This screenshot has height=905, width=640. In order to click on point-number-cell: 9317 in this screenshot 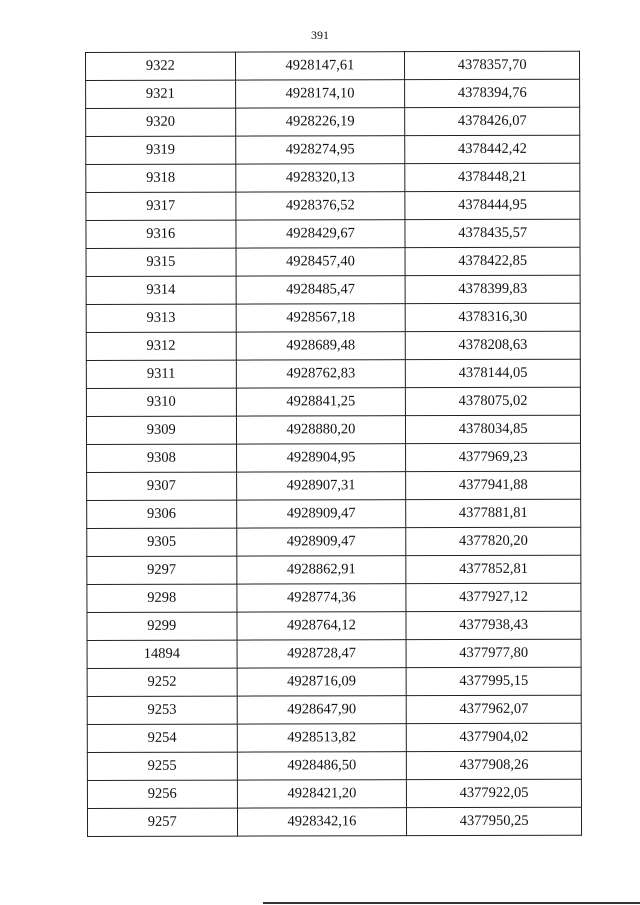, I will do `click(160, 206)`.